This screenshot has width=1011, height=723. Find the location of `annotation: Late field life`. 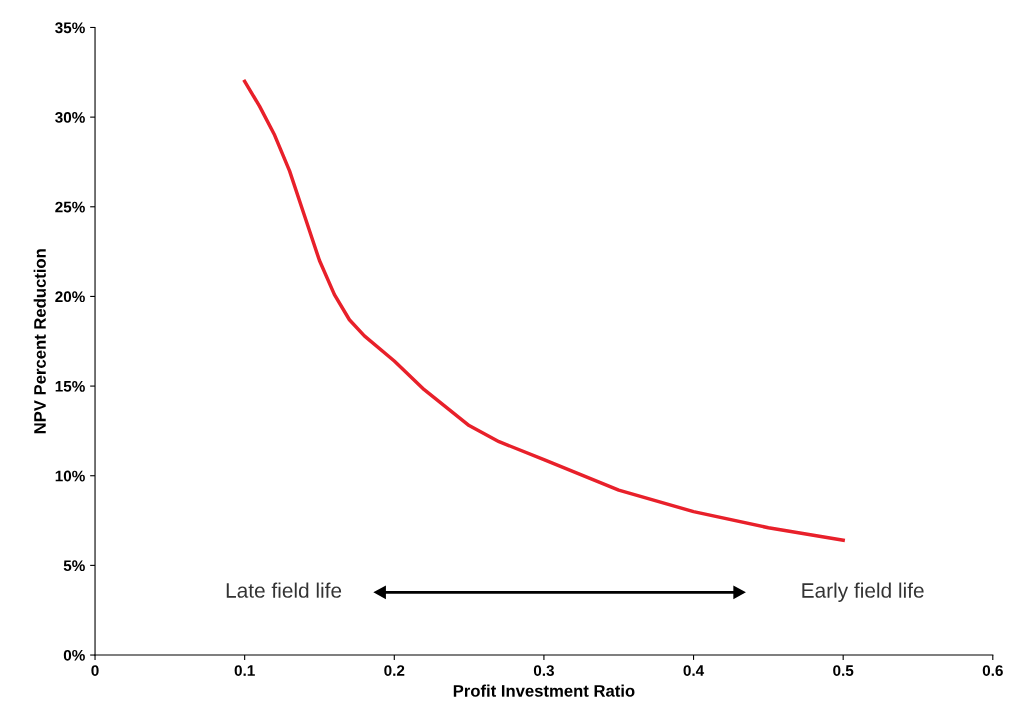

annotation: Late field life is located at coordinates (284, 590).